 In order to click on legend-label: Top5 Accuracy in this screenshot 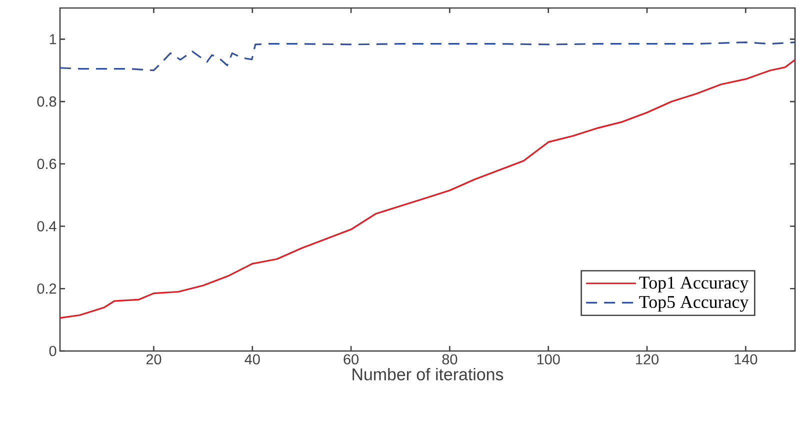, I will do `click(694, 304)`.